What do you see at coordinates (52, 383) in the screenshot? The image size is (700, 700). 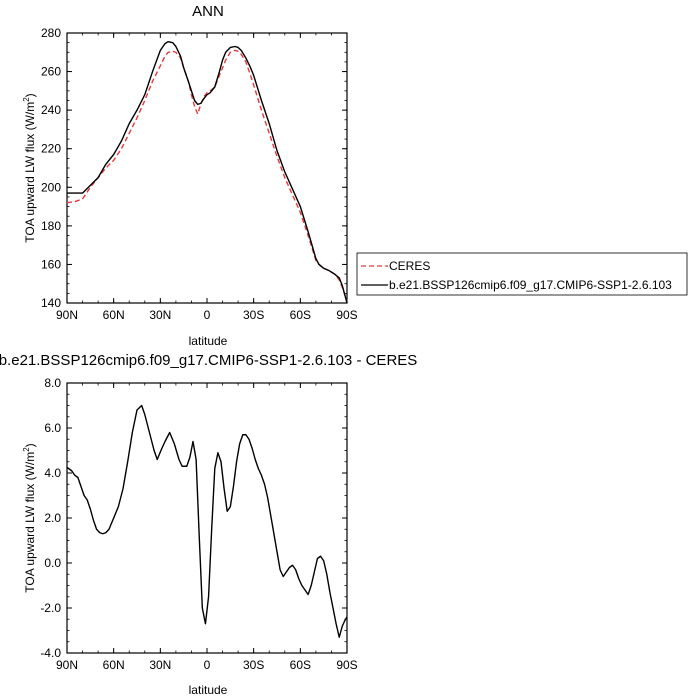 I see `bottom-y-tick-label: 8.0` at bounding box center [52, 383].